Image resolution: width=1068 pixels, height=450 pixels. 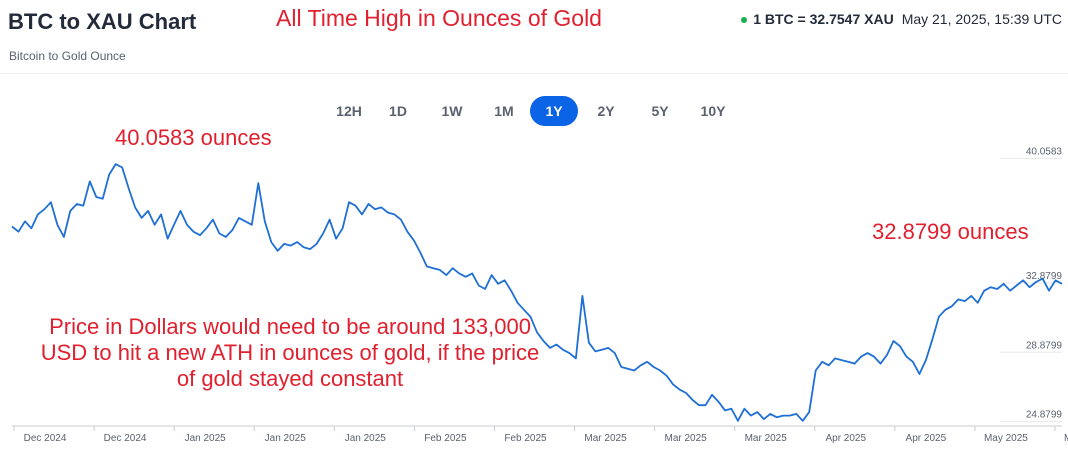 I want to click on range-button-2y: 2Y, so click(x=606, y=111).